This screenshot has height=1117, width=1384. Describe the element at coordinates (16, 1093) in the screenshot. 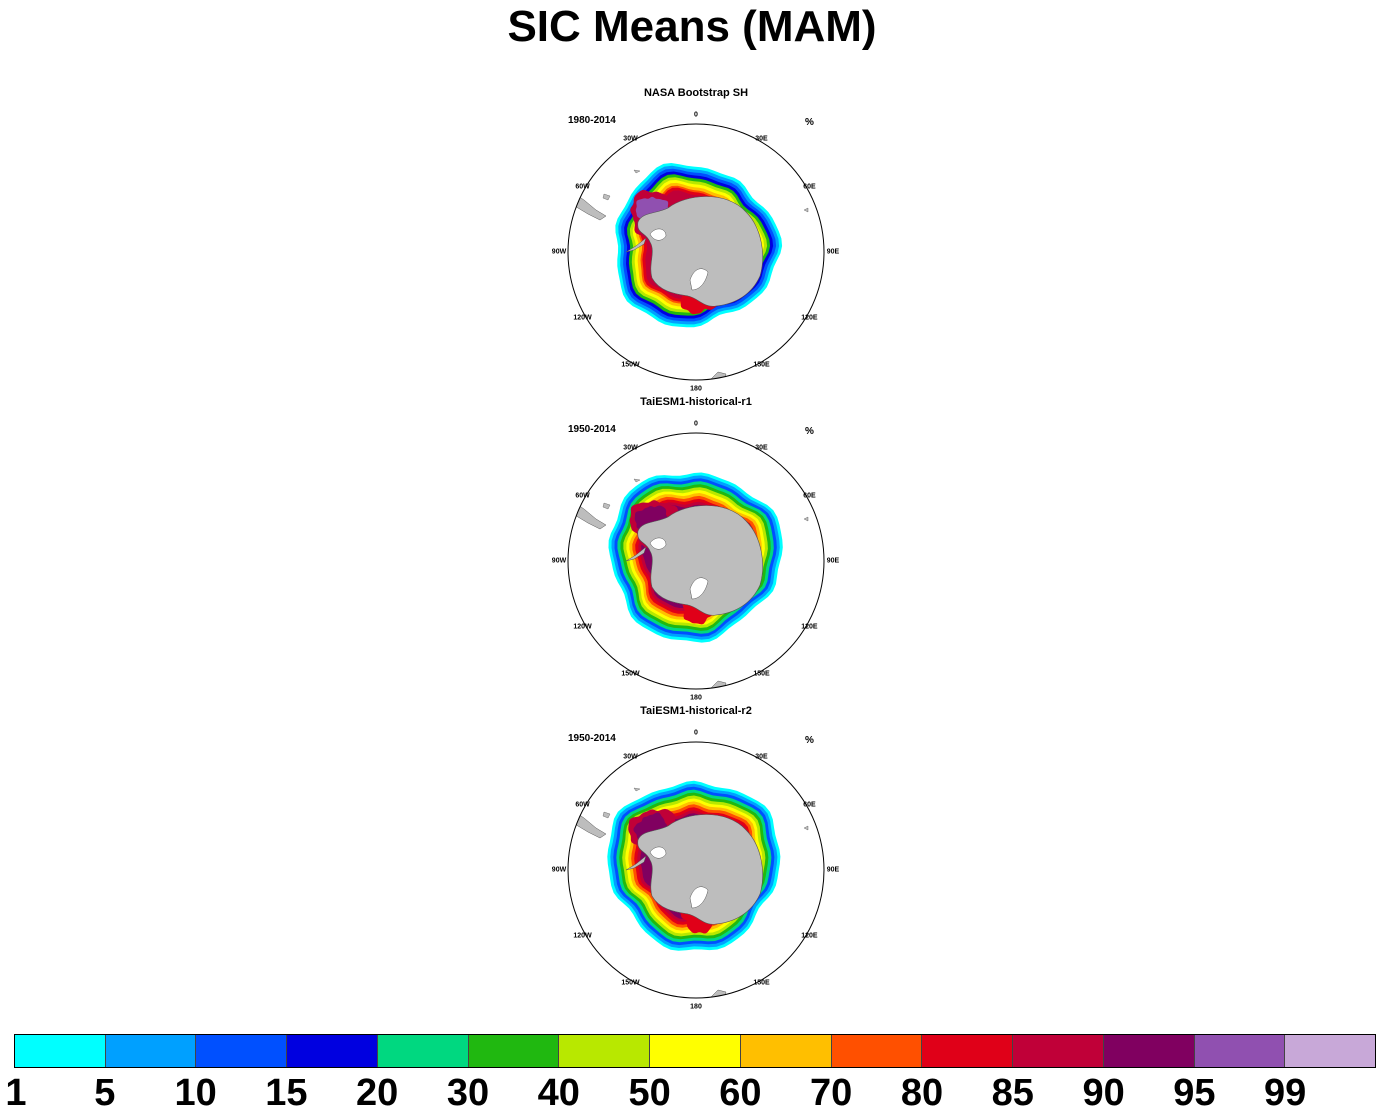

I see `colorbar-label: 1` at that location.